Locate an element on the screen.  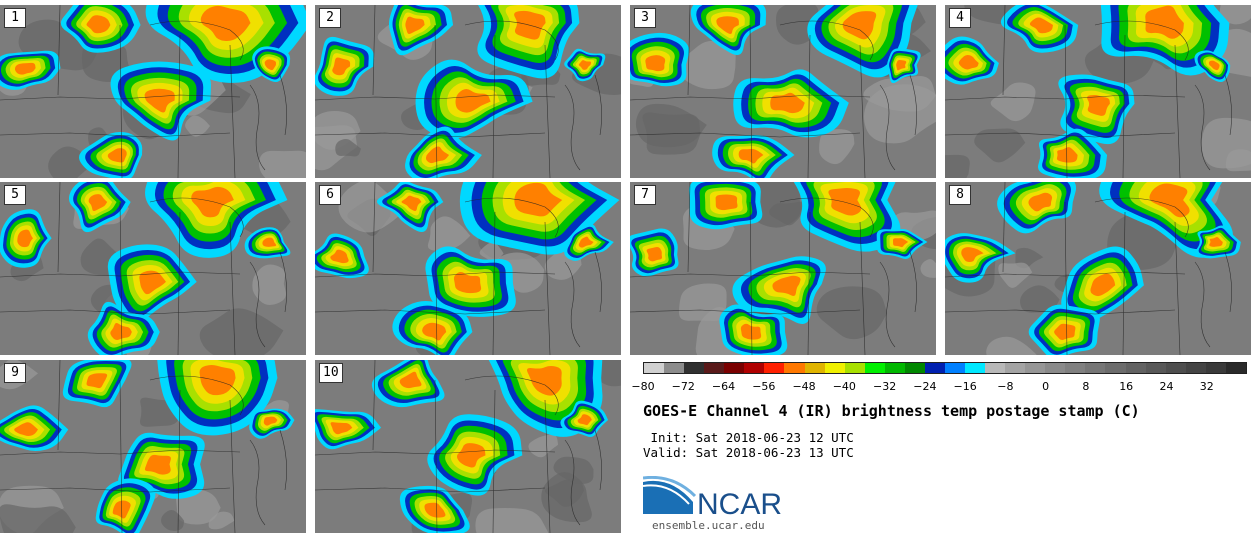
colorbar is located at coordinates (945, 368).